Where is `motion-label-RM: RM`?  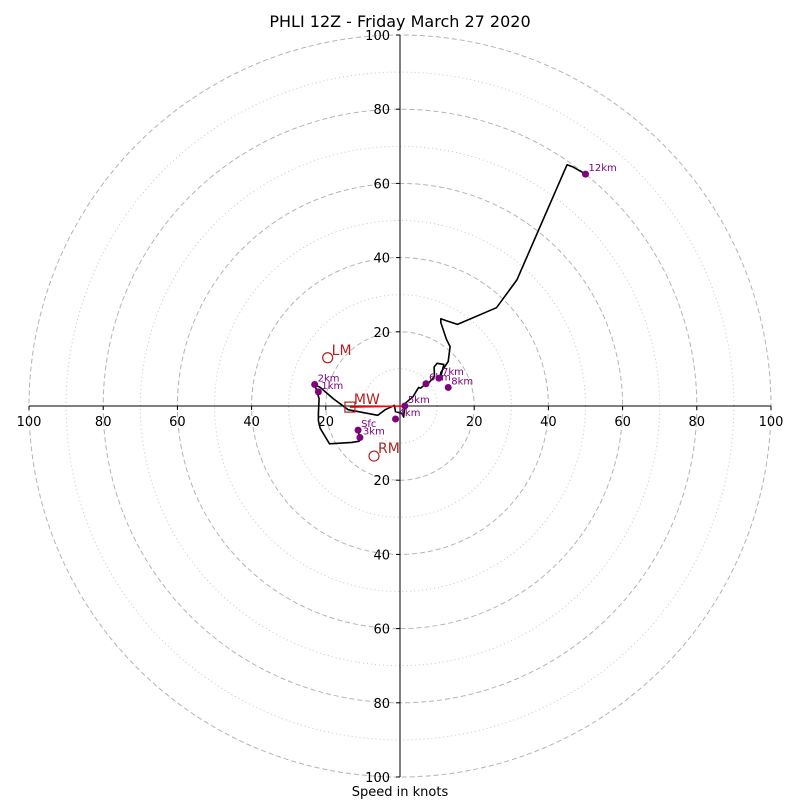
motion-label-RM: RM is located at coordinates (389, 449).